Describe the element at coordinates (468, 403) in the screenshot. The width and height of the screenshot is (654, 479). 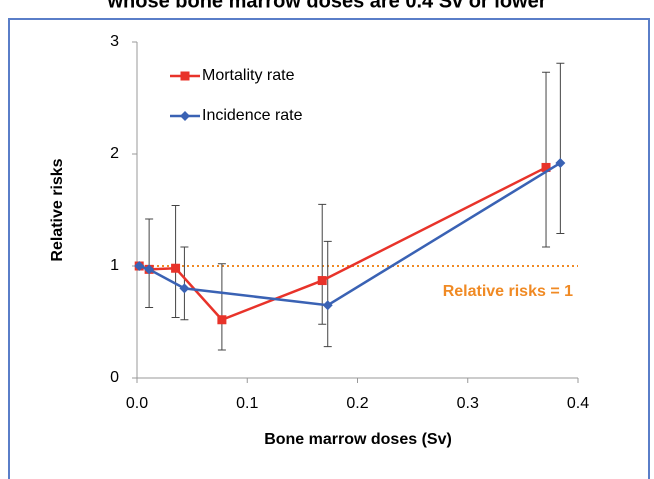
I see `x-tick-label: 0.3` at that location.